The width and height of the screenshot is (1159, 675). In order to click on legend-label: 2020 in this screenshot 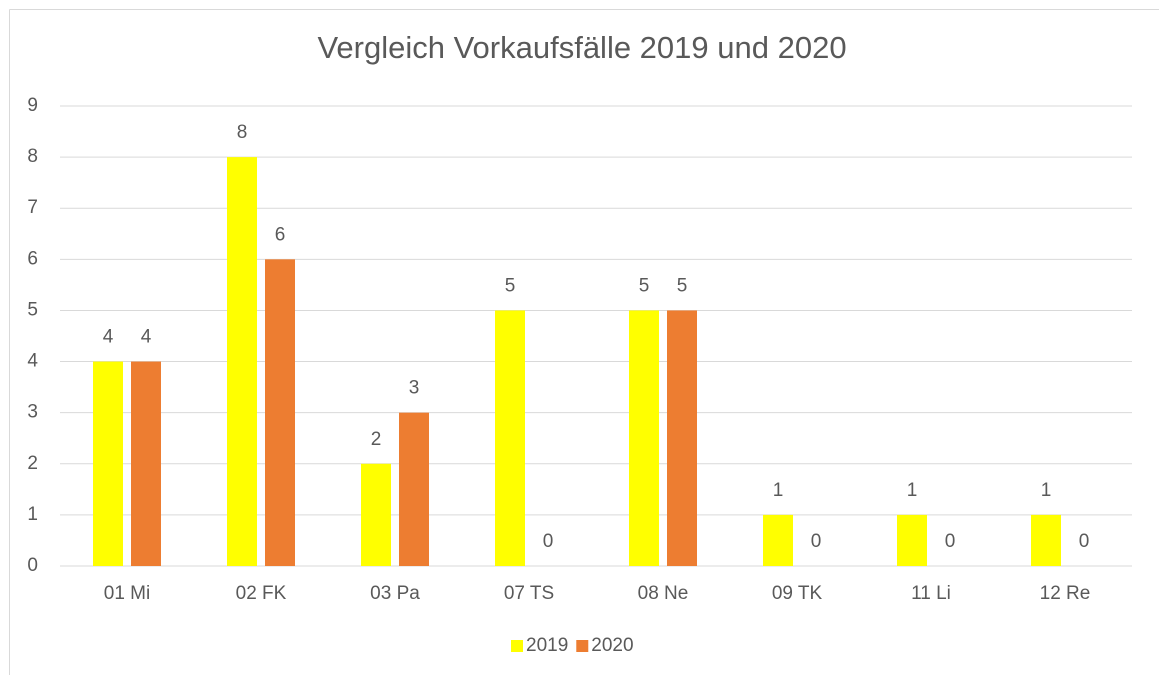, I will do `click(612, 645)`.